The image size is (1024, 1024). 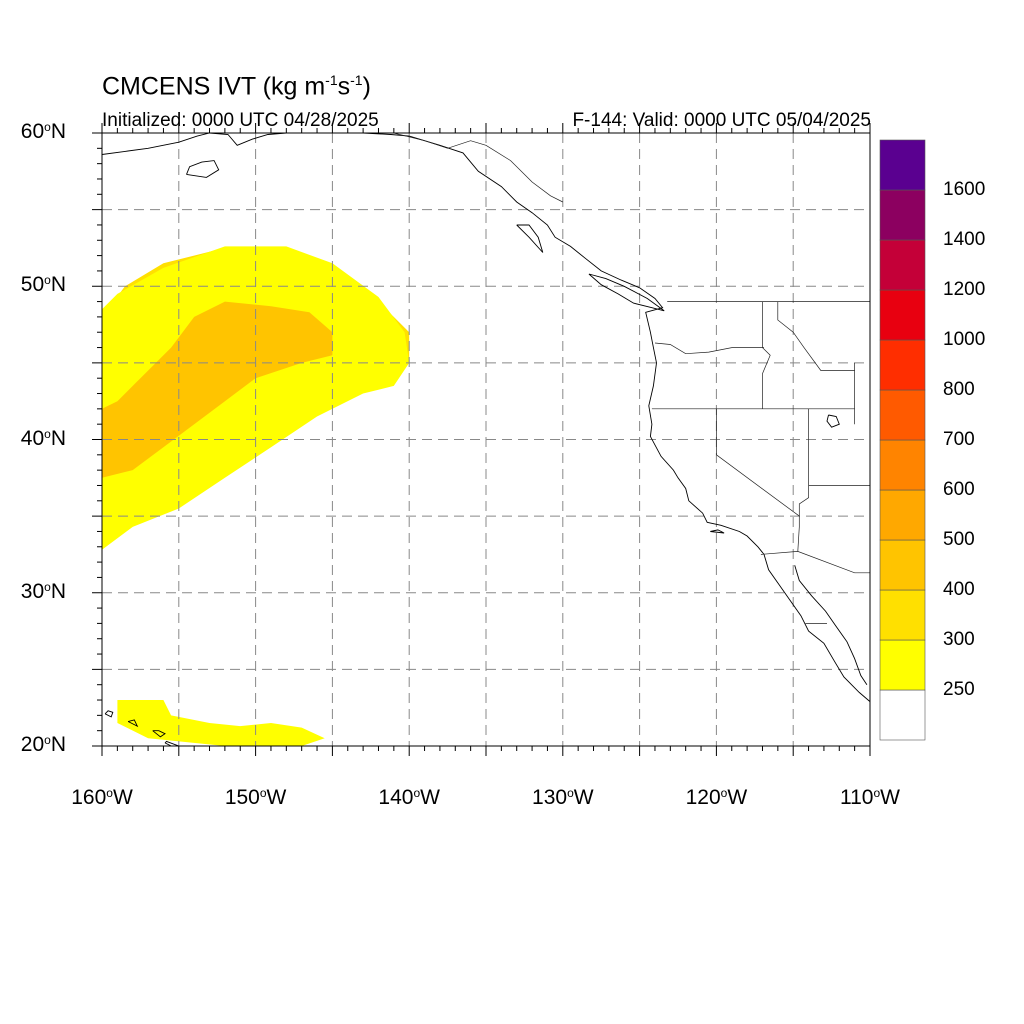 What do you see at coordinates (43, 285) in the screenshot?
I see `lat-label-50: 50oN` at bounding box center [43, 285].